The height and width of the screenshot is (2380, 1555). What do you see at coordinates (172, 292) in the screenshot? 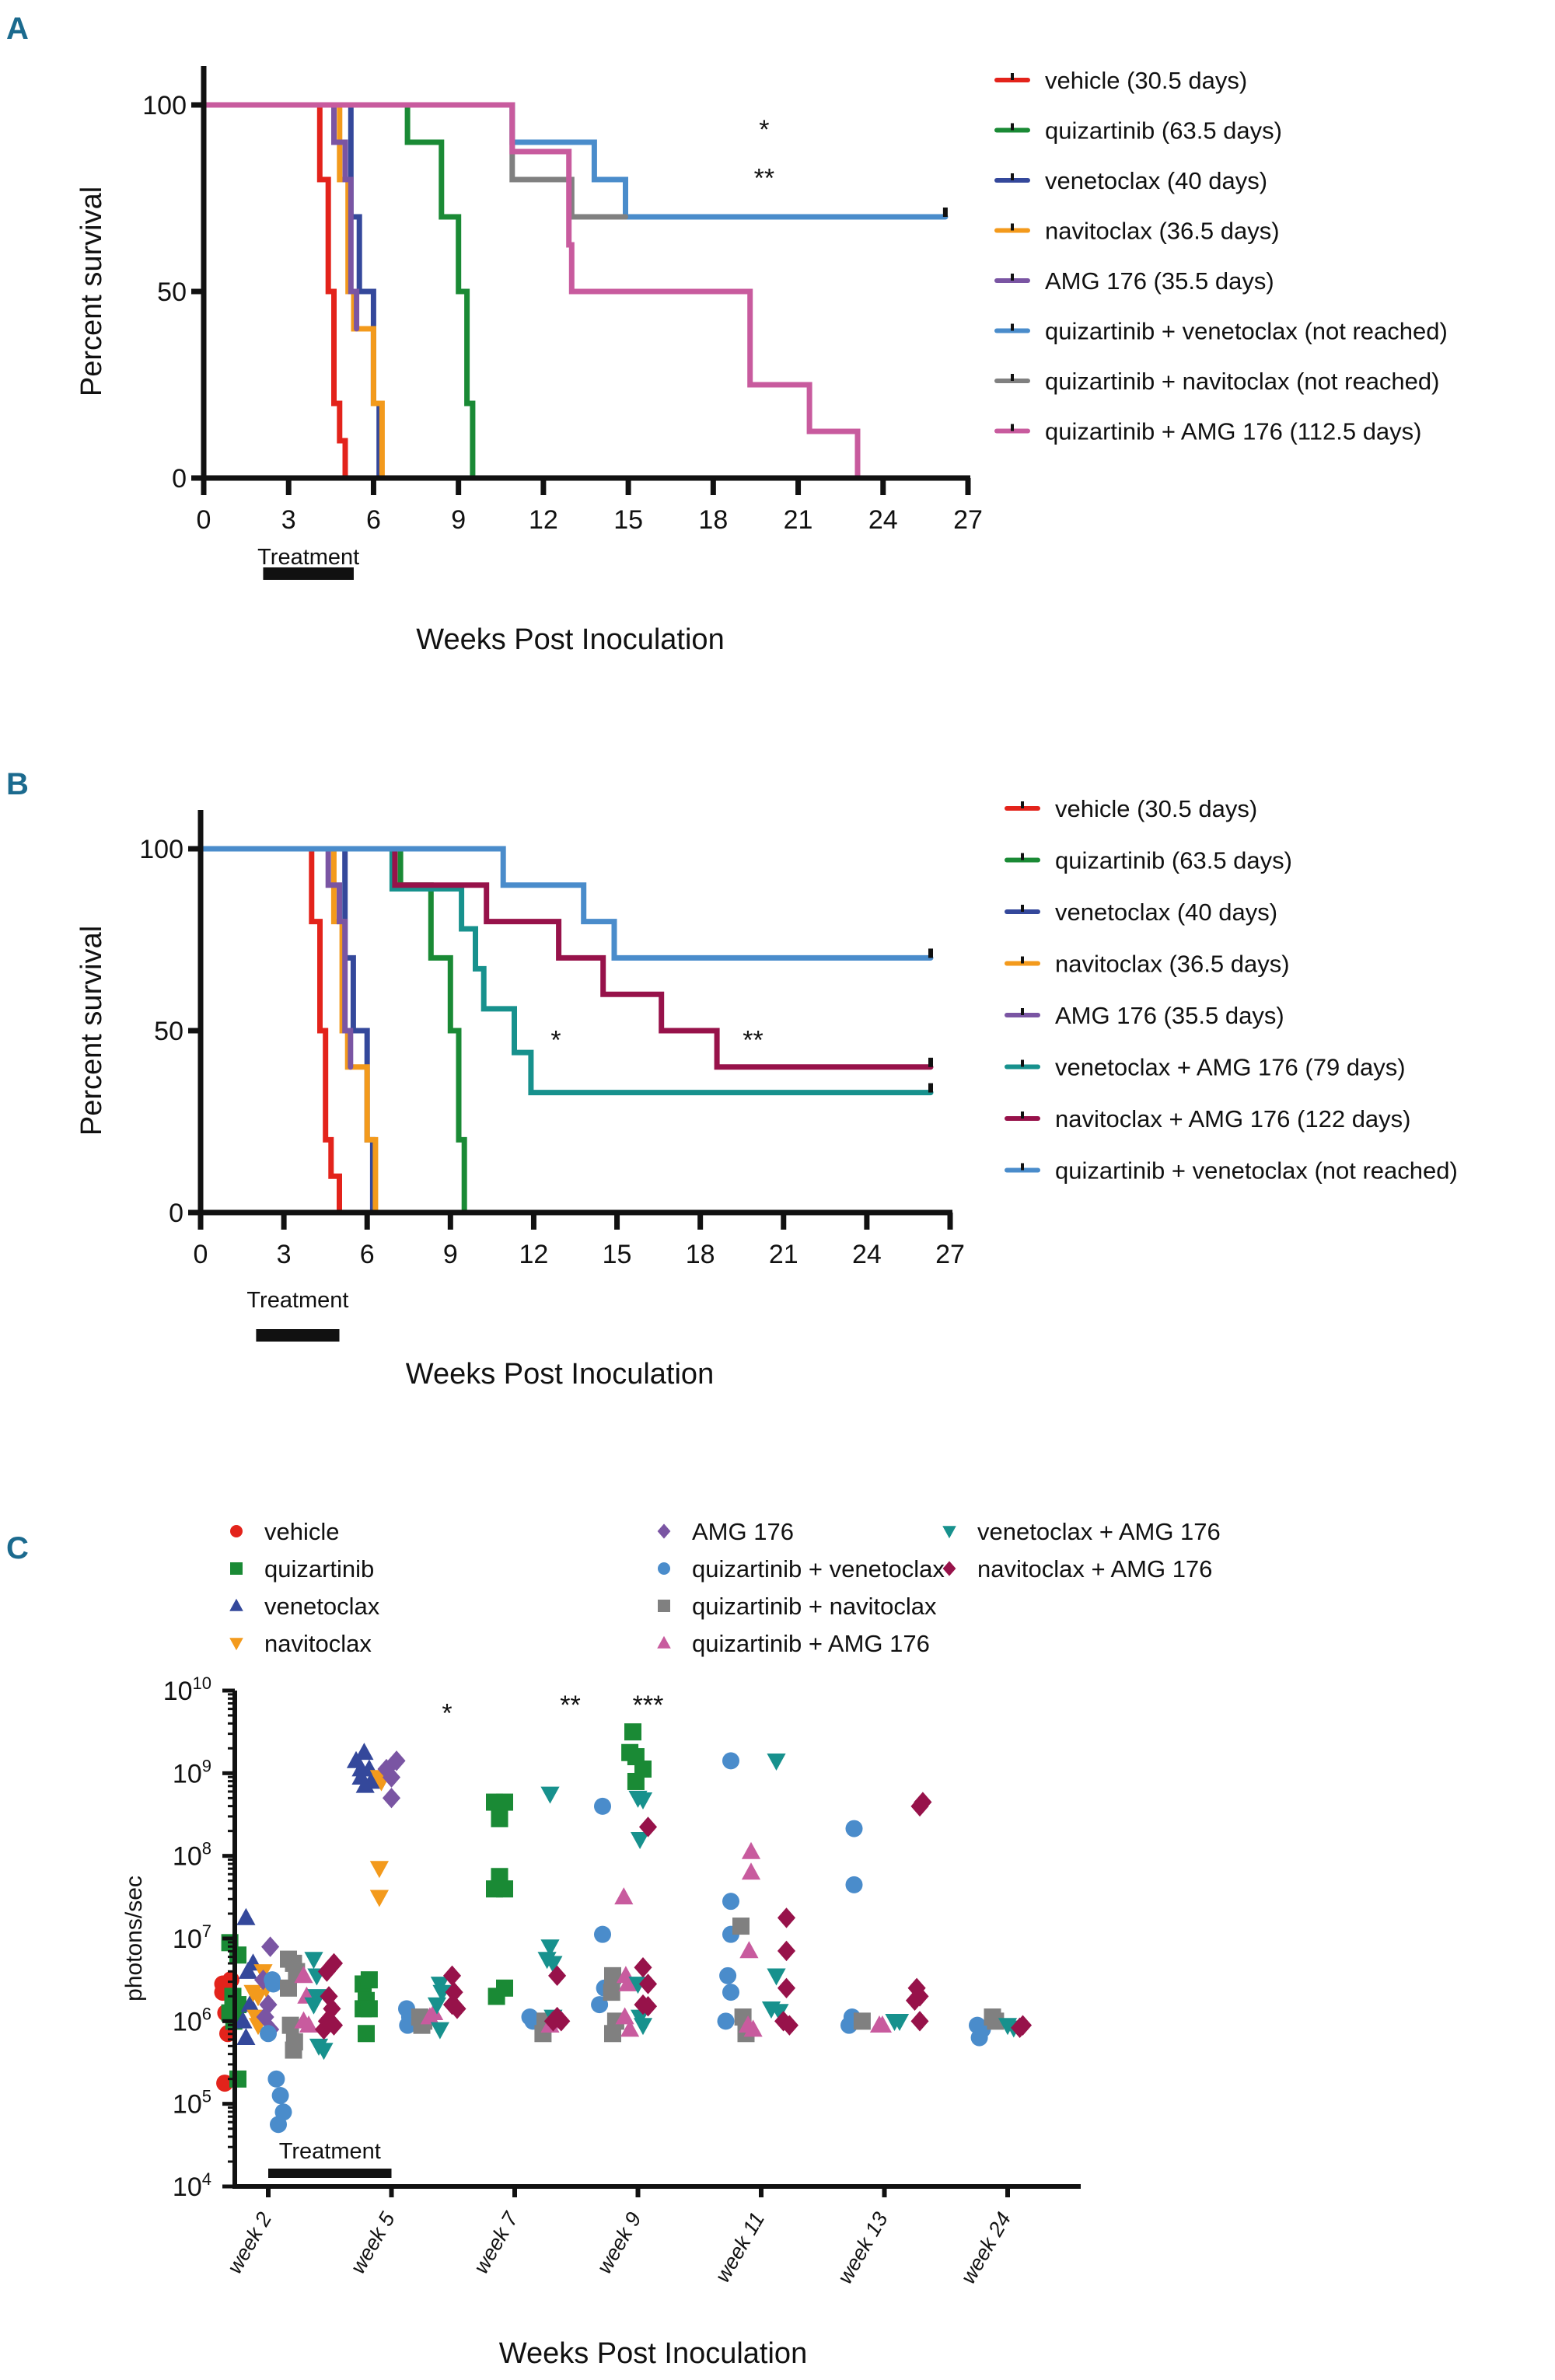
I see `y-tick-label: 50` at bounding box center [172, 292].